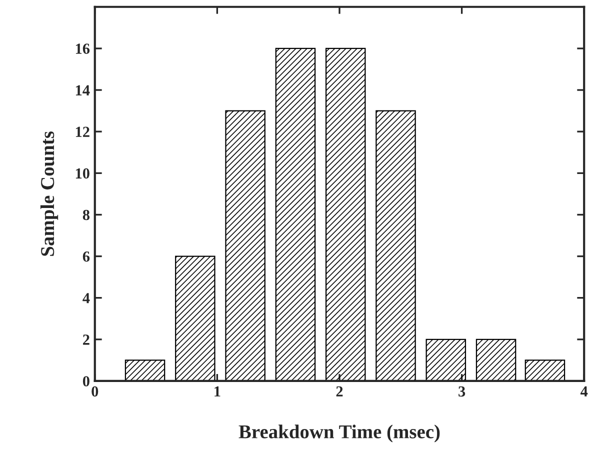 The width and height of the screenshot is (593, 459). I want to click on y-tick-label: 14, so click(83, 90).